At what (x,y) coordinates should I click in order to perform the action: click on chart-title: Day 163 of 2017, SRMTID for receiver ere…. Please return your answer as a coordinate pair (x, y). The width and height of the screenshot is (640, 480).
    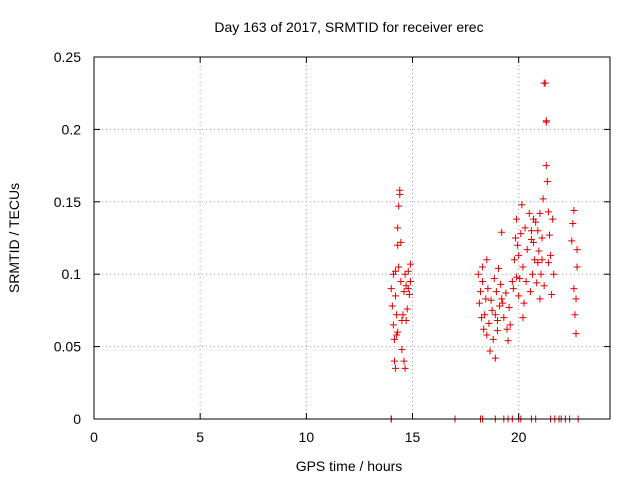
    Looking at the image, I should click on (348, 27).